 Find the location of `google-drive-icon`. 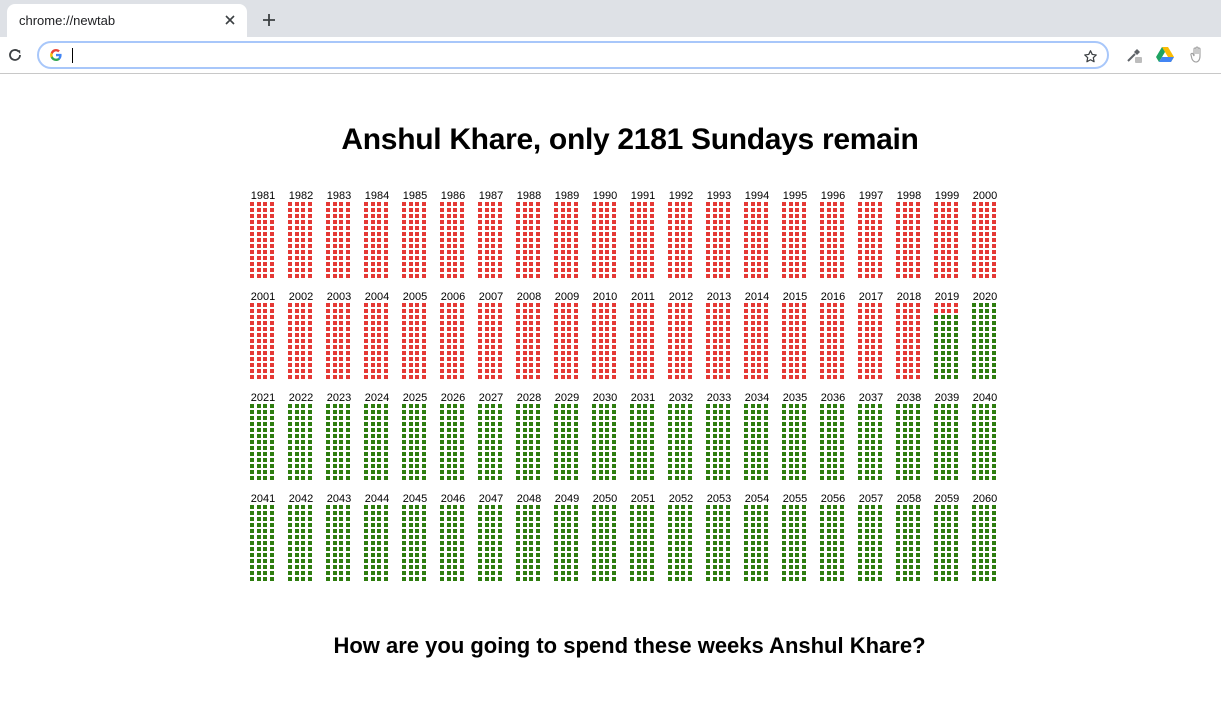

google-drive-icon is located at coordinates (1165, 55).